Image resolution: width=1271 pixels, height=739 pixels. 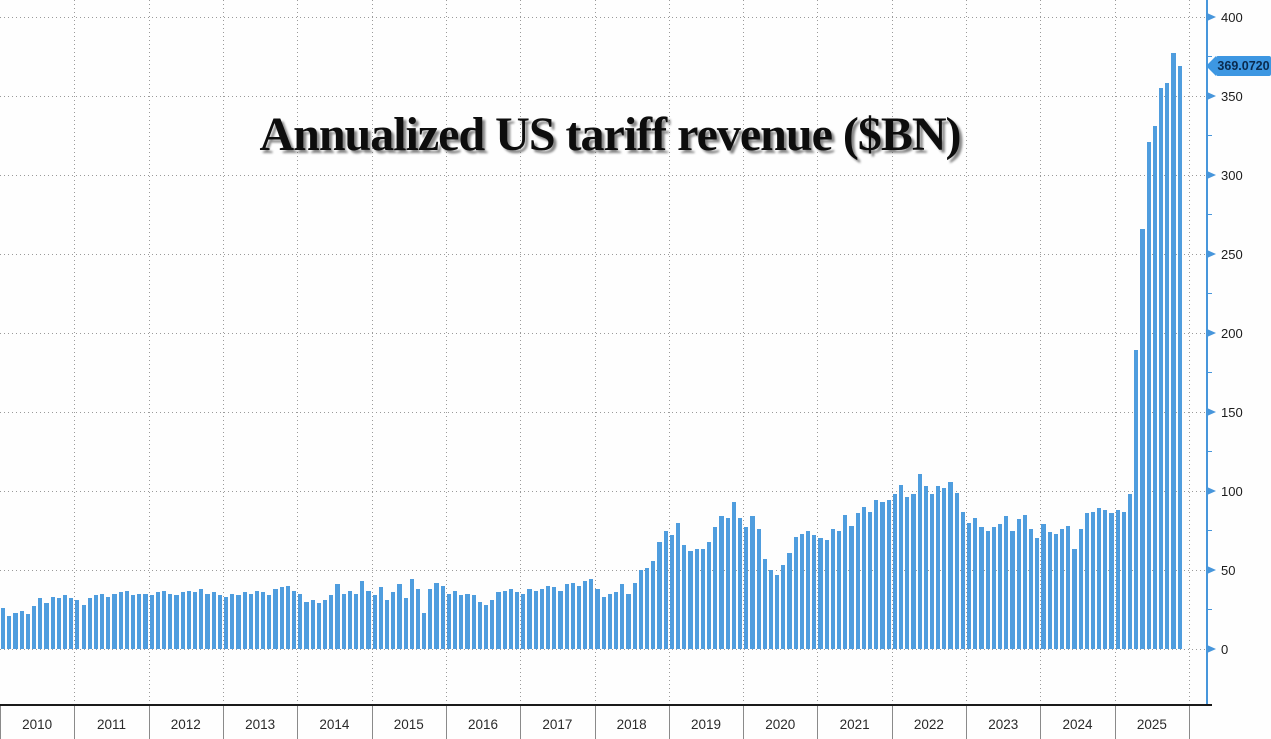 I want to click on y-tick-label: 250, so click(x=1232, y=254).